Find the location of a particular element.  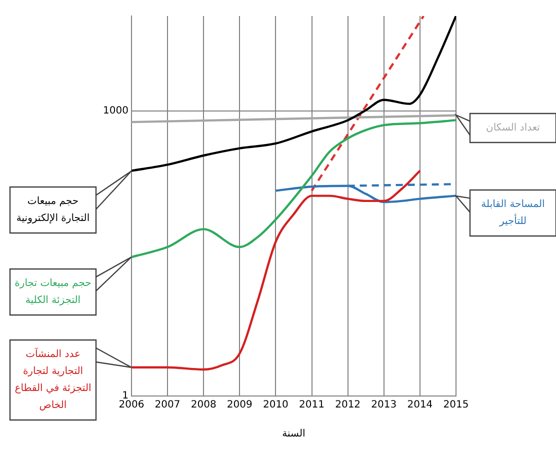

x-tick-label: 2012 is located at coordinates (348, 405).